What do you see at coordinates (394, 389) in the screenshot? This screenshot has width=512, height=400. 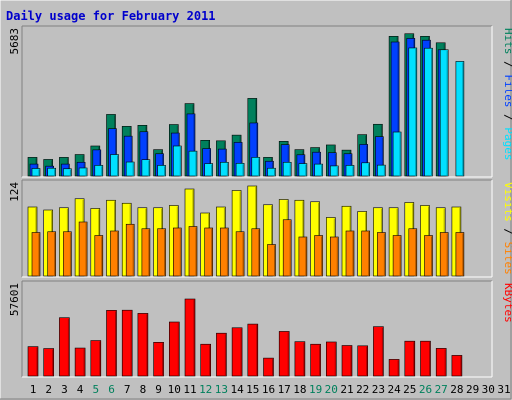 I see `day-label-24: 24` at bounding box center [394, 389].